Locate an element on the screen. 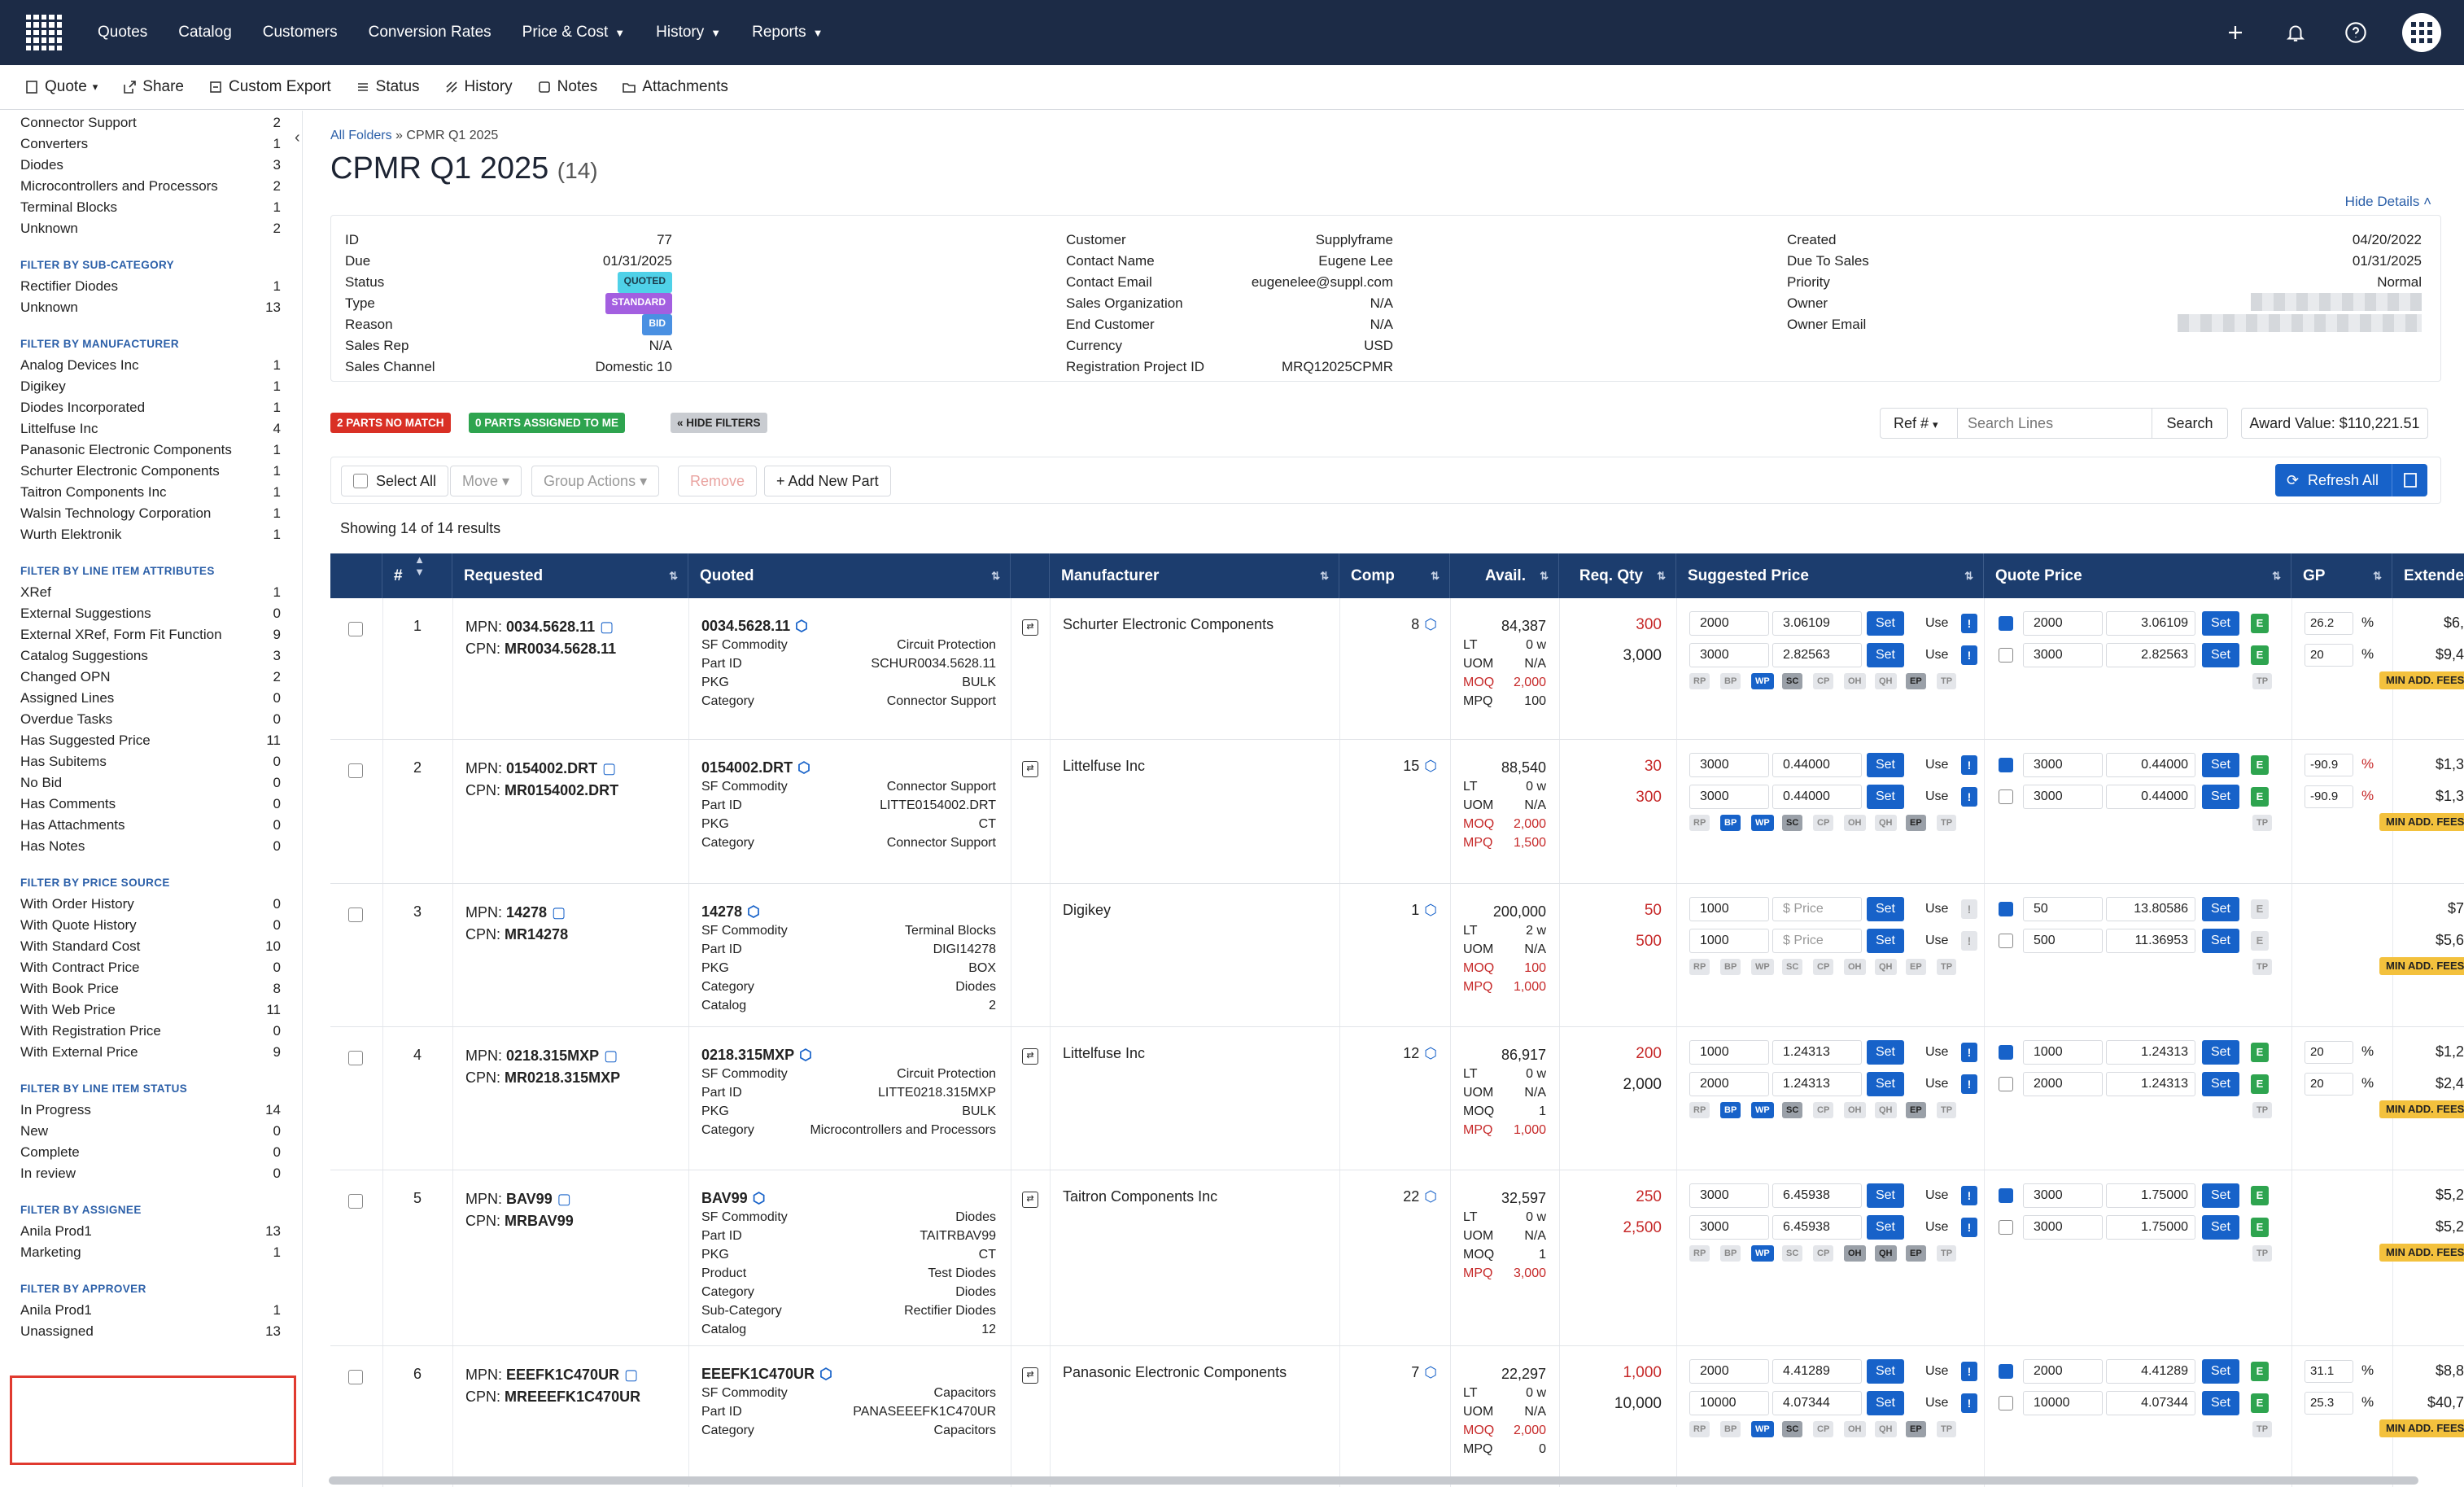 The width and height of the screenshot is (2464, 1487). quote-qty-input: 10000 is located at coordinates (2063, 1403).